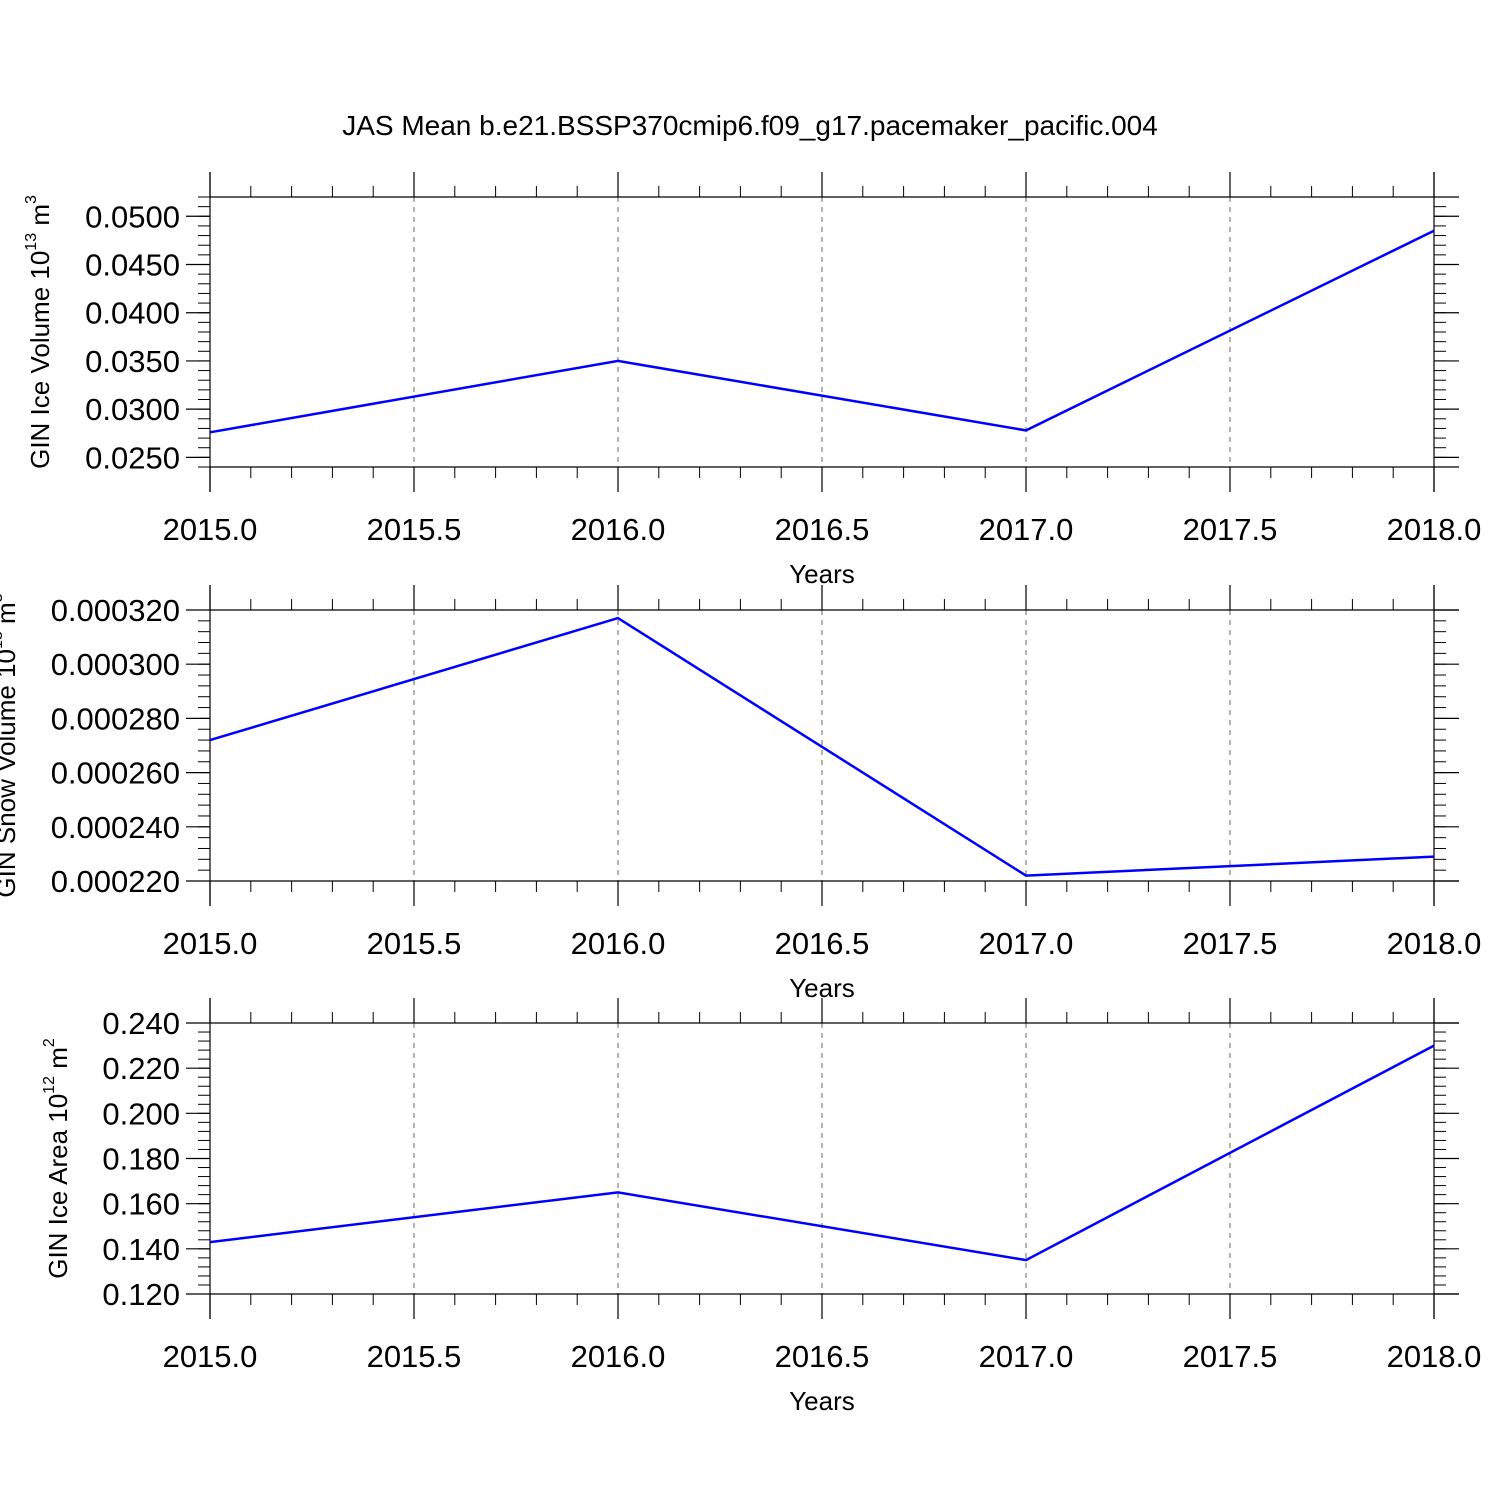 This screenshot has height=1500, width=1500. What do you see at coordinates (141, 1159) in the screenshot?
I see `y-tick-label: 0.180` at bounding box center [141, 1159].